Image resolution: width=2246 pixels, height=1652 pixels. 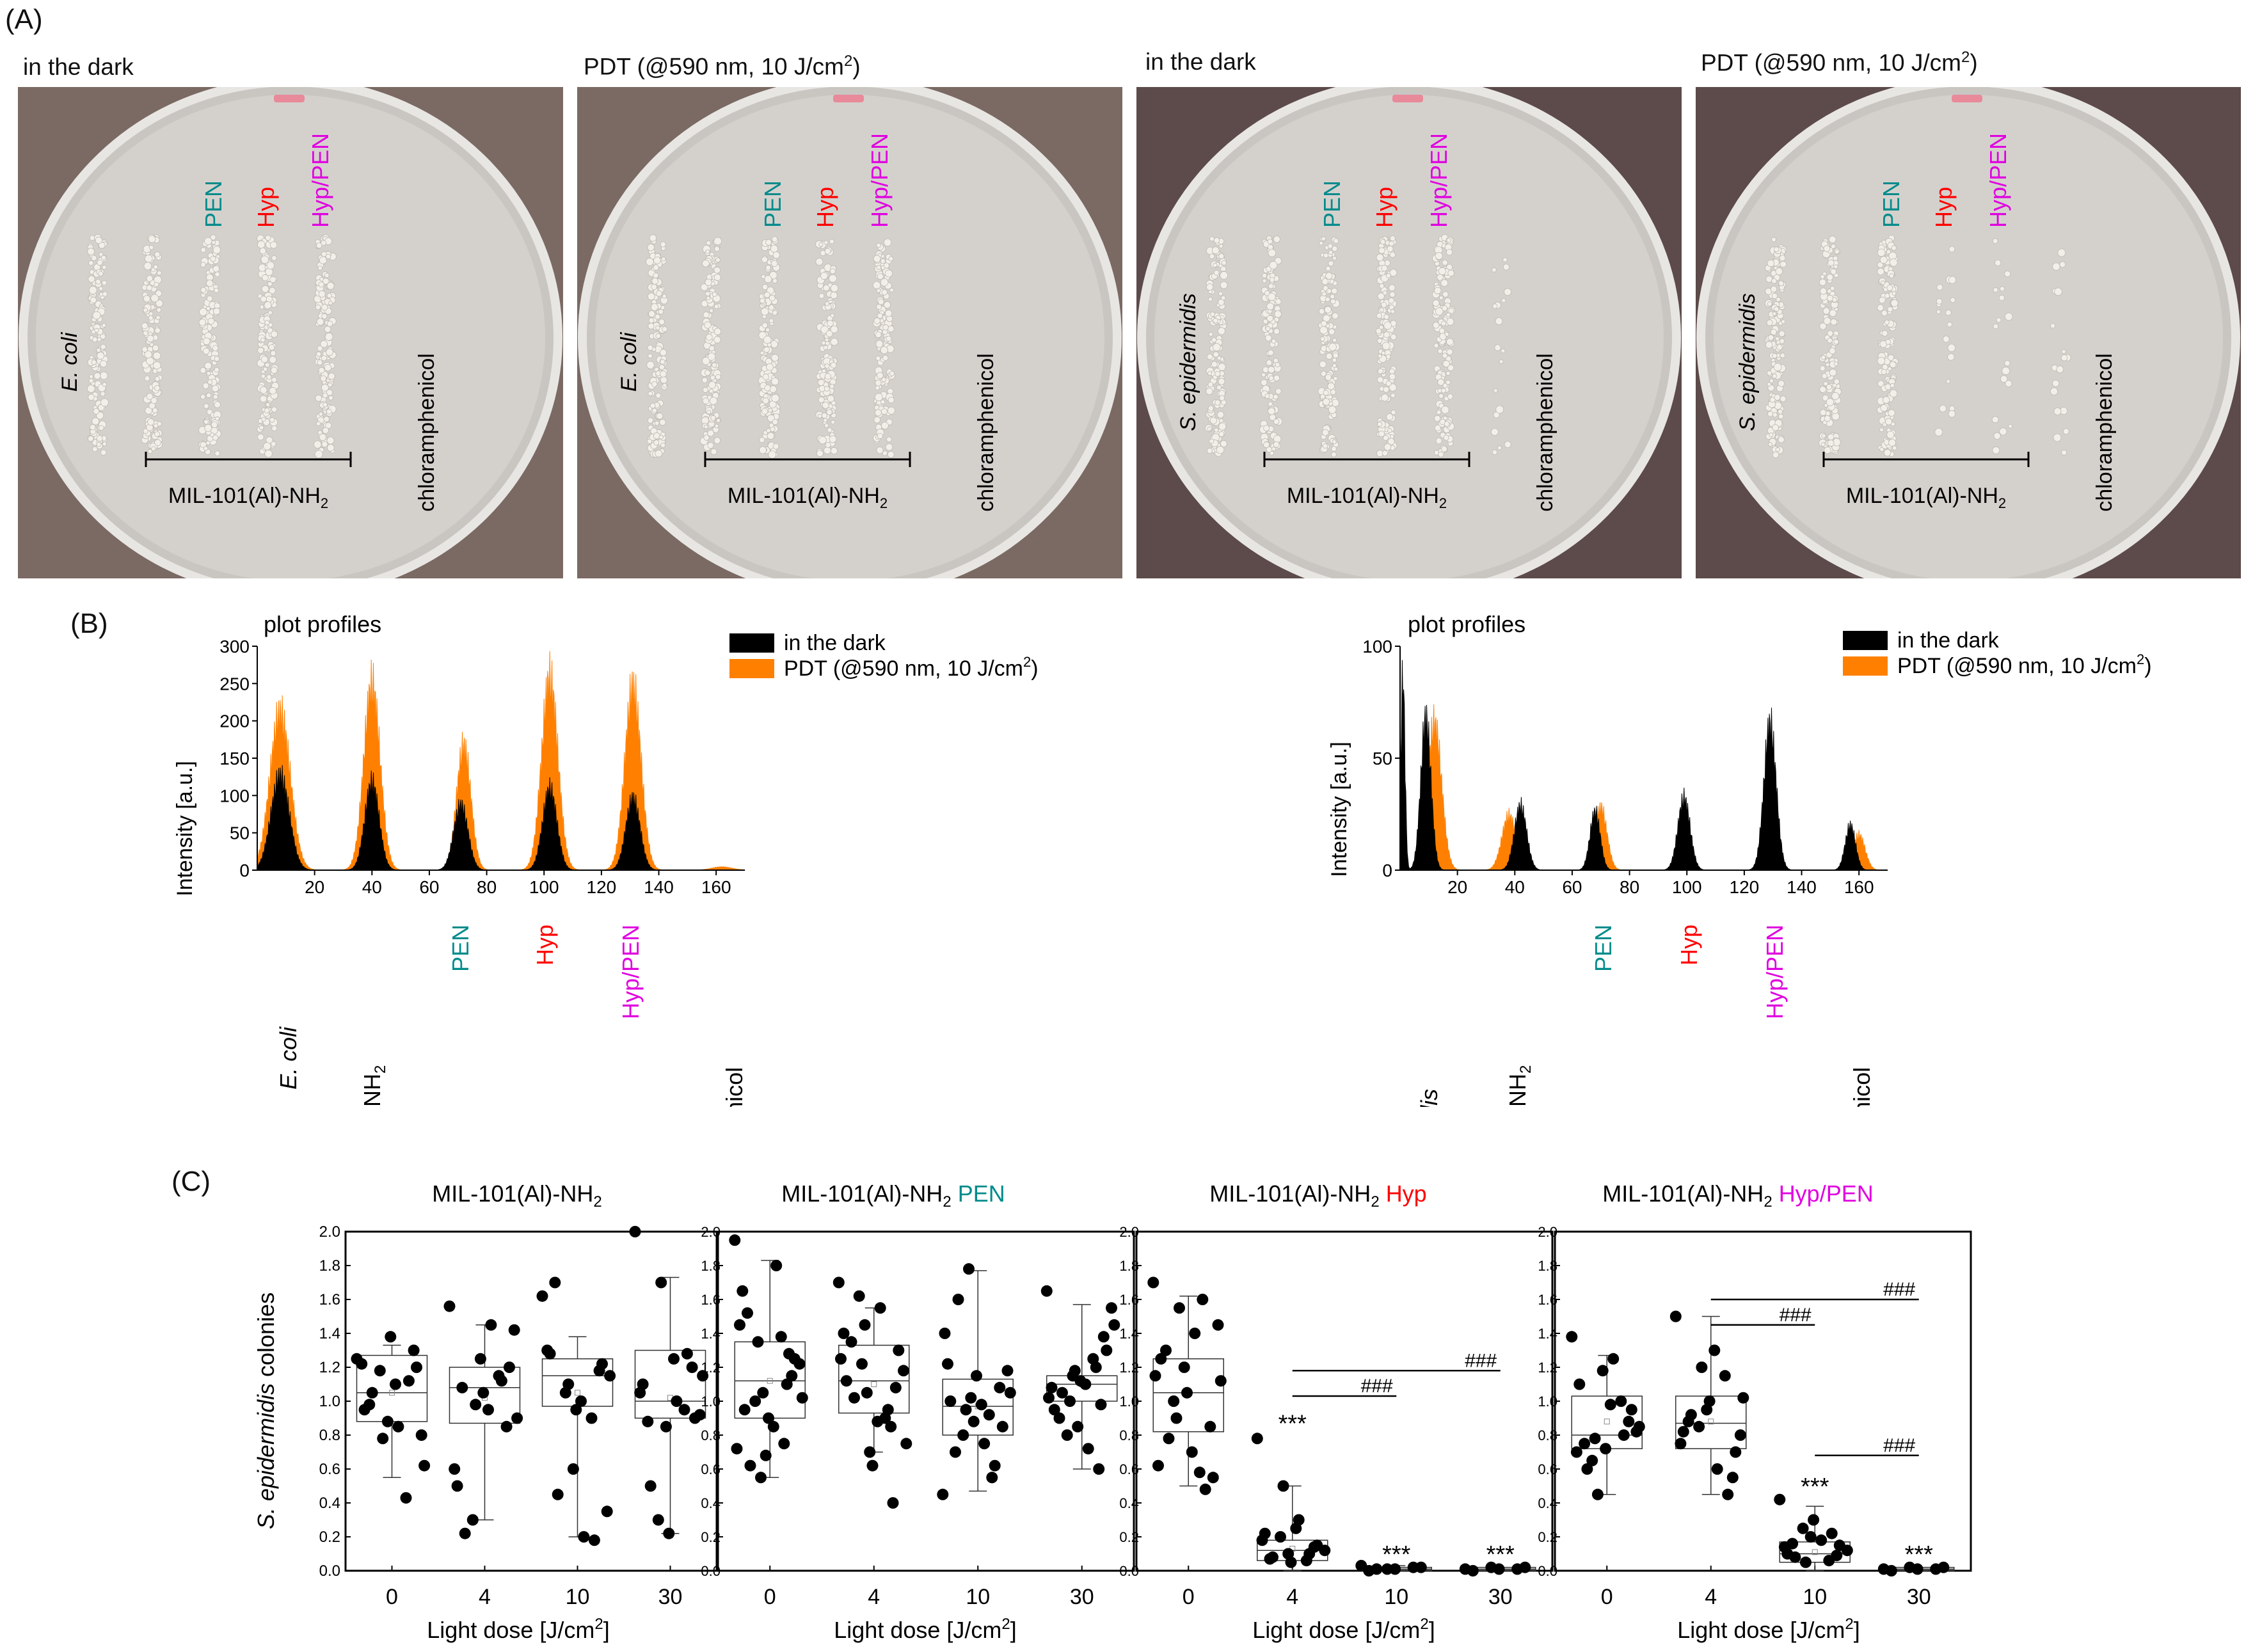 I want to click on x-category-label: 4, so click(x=874, y=1597).